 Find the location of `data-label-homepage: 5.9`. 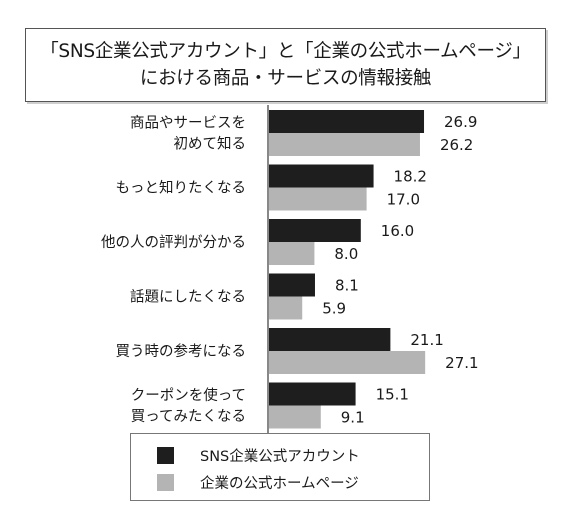

data-label-homepage: 5.9 is located at coordinates (334, 309).